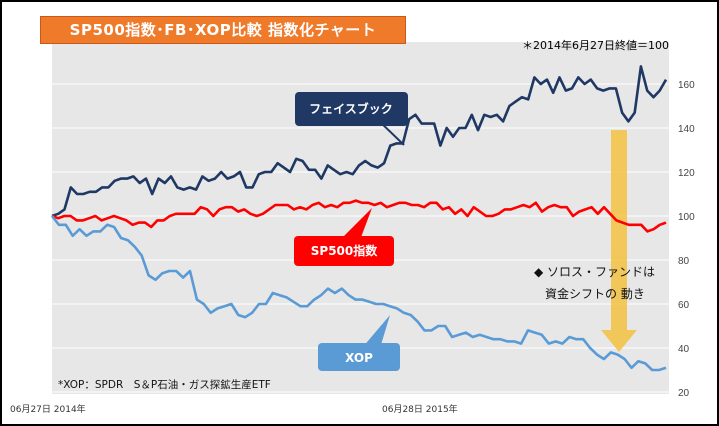 Image resolution: width=719 pixels, height=426 pixels. I want to click on y-tick-label-80: 80, so click(684, 261).